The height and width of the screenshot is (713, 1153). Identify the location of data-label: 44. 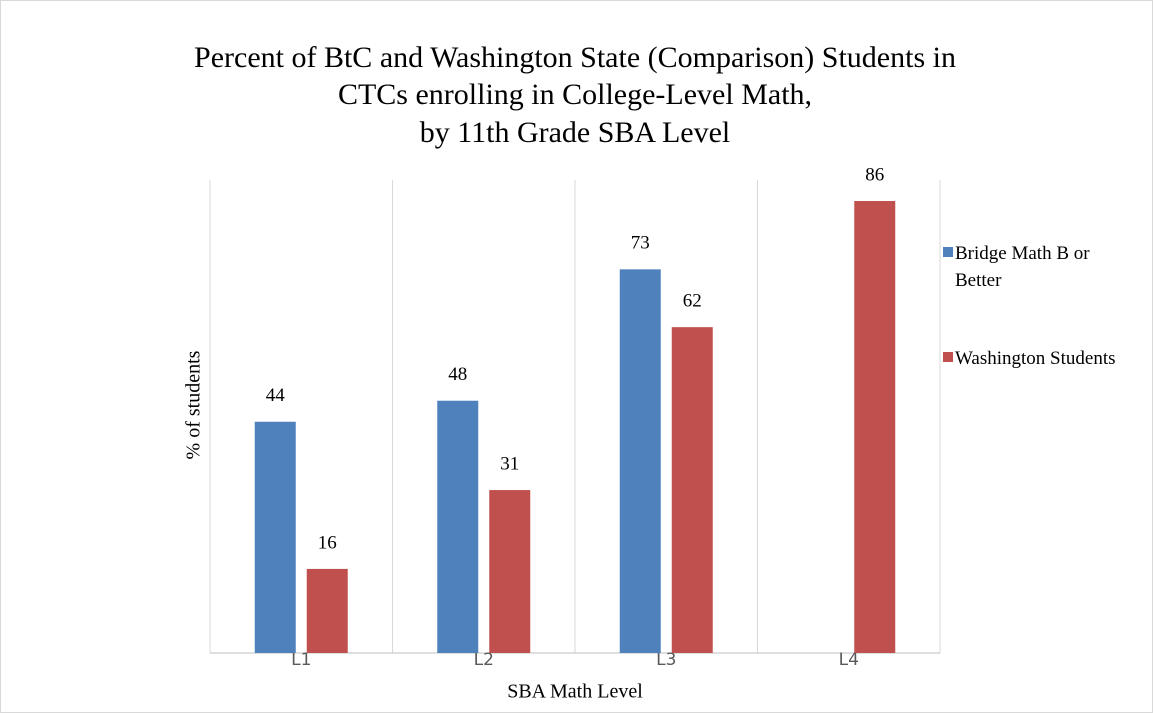
(276, 395).